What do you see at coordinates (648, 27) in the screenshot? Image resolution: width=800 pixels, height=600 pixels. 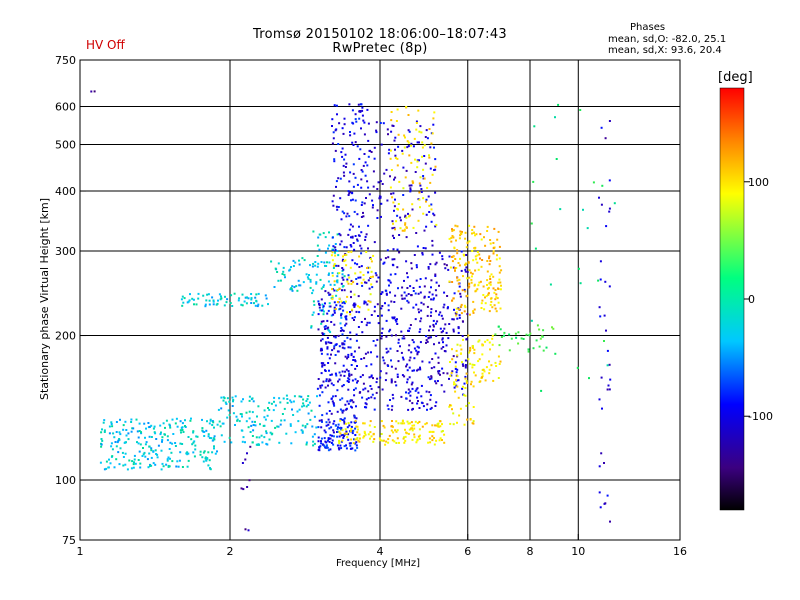 I see `stats-heading: Phases` at bounding box center [648, 27].